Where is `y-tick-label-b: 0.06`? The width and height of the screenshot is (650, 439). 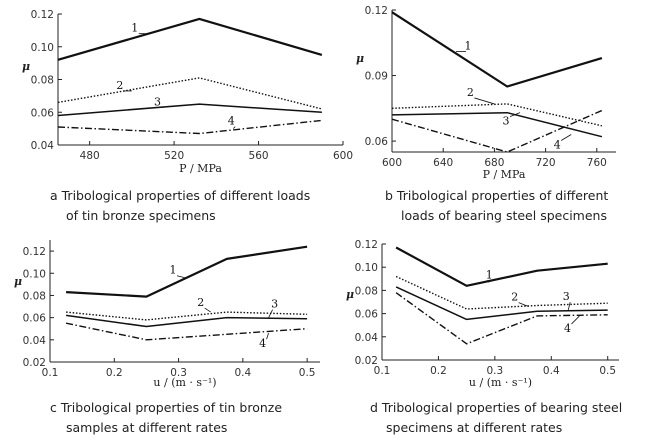 y-tick-label-b: 0.06 is located at coordinates (377, 142).